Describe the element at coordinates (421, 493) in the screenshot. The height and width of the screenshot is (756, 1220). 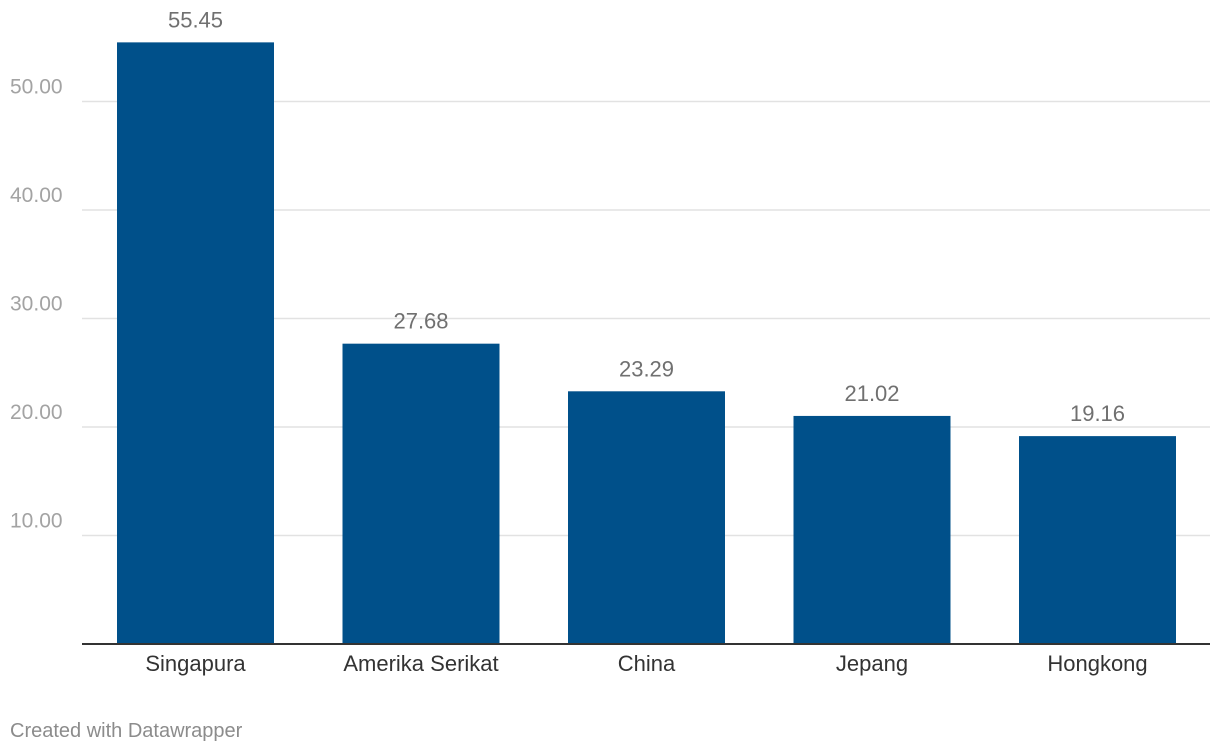
I see `bar-amerika-serikat` at that location.